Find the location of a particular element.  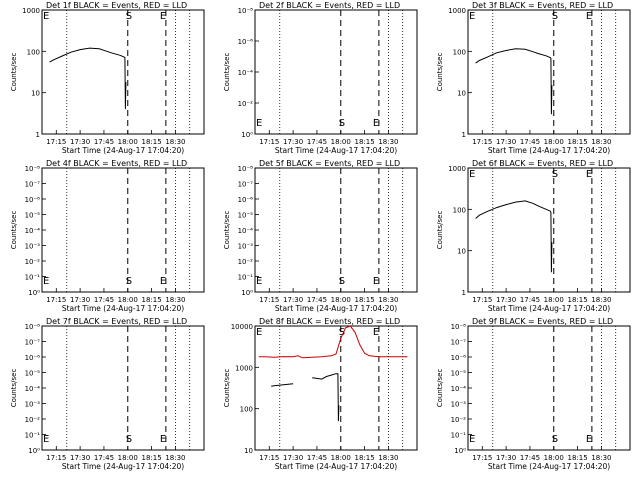

panel-title: Det 5f BLACK = Events, RED = LLD is located at coordinates (329, 163).